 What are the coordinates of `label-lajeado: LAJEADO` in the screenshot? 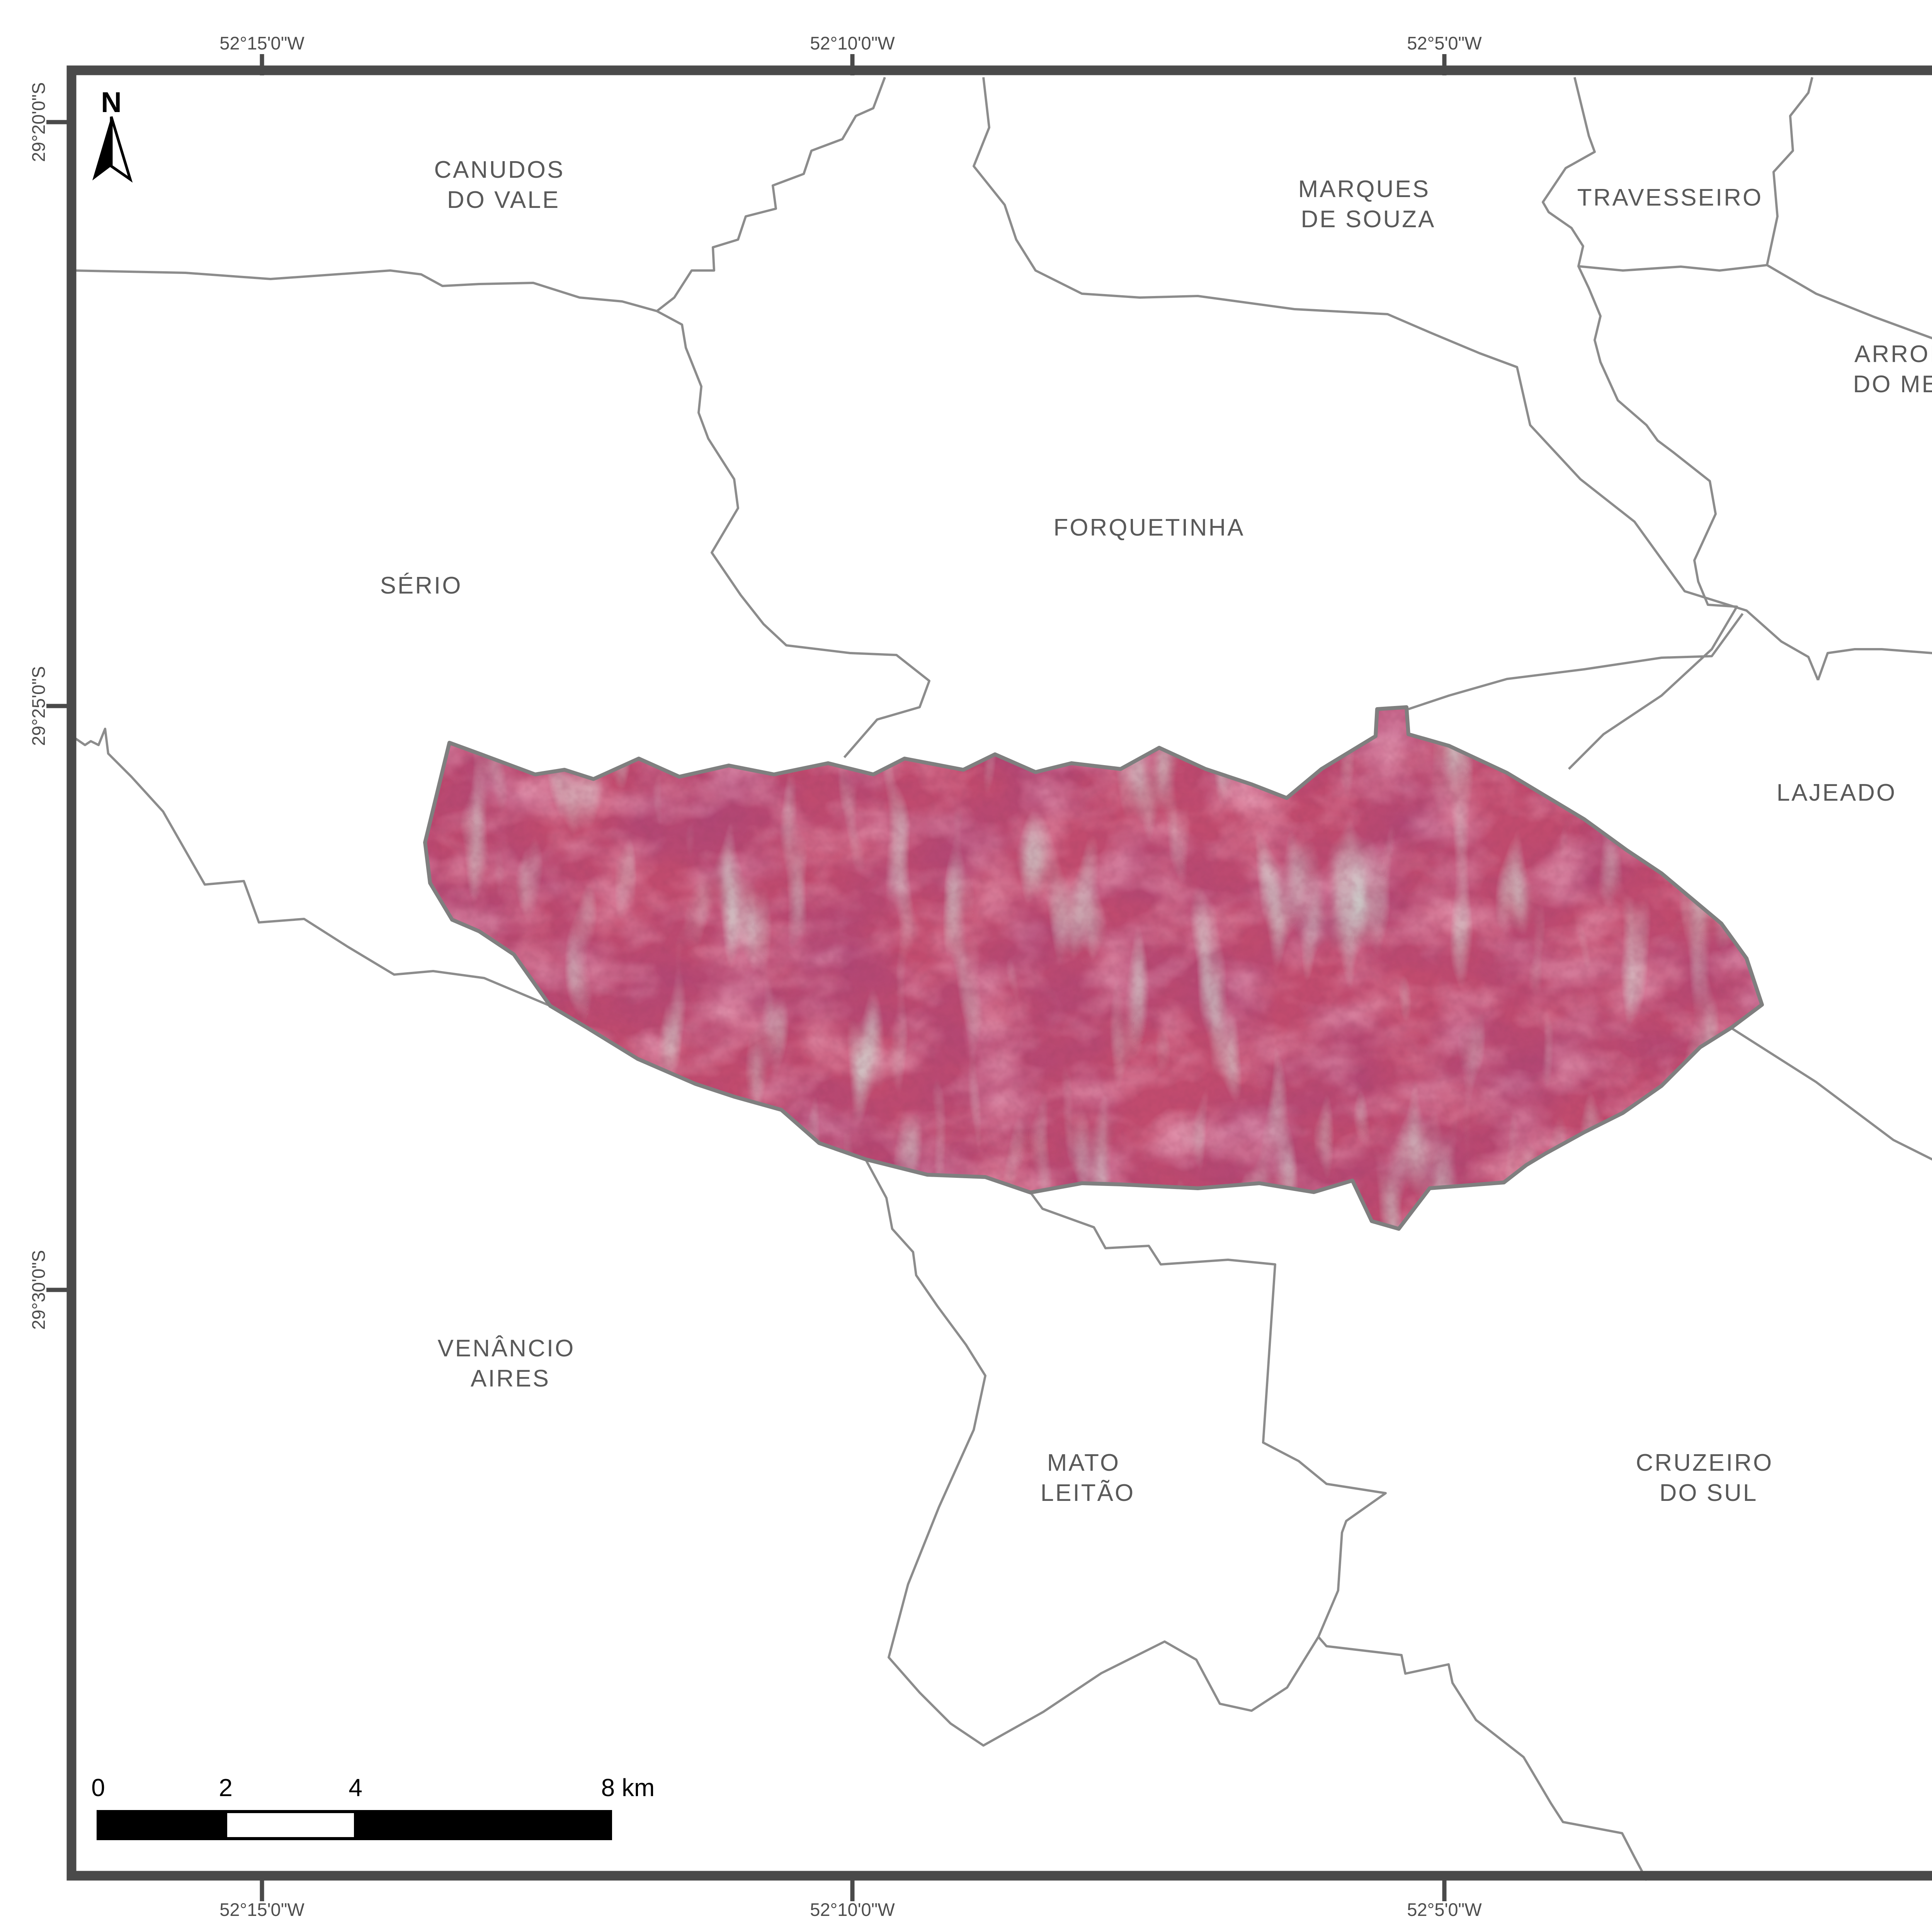 It's located at (1837, 792).